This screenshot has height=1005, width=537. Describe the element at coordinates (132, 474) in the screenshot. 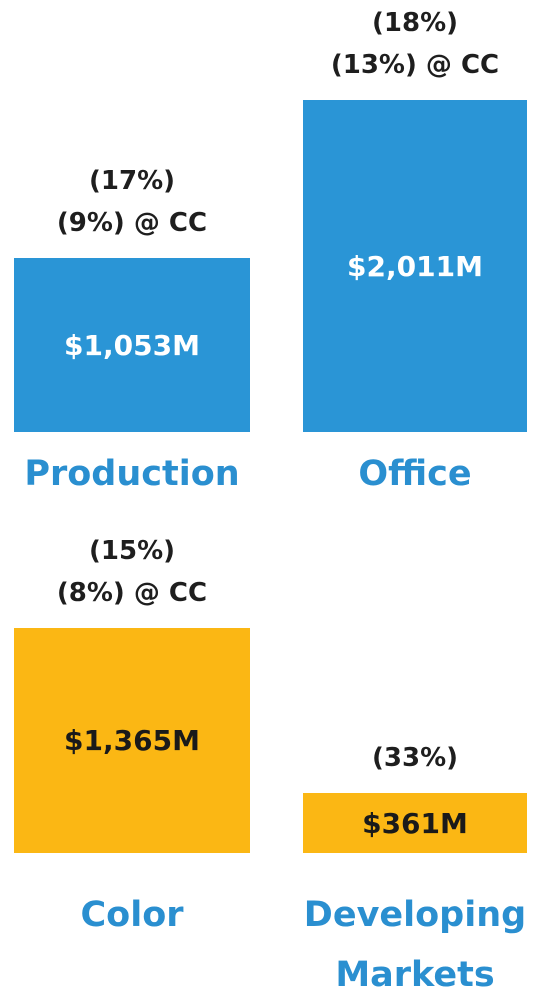

I see `category-label: Production` at that location.